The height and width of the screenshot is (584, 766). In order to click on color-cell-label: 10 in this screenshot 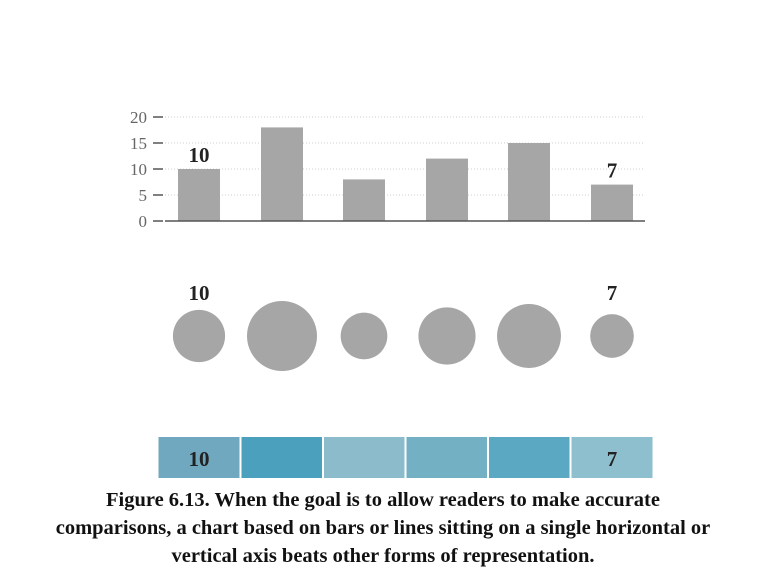, I will do `click(199, 459)`.